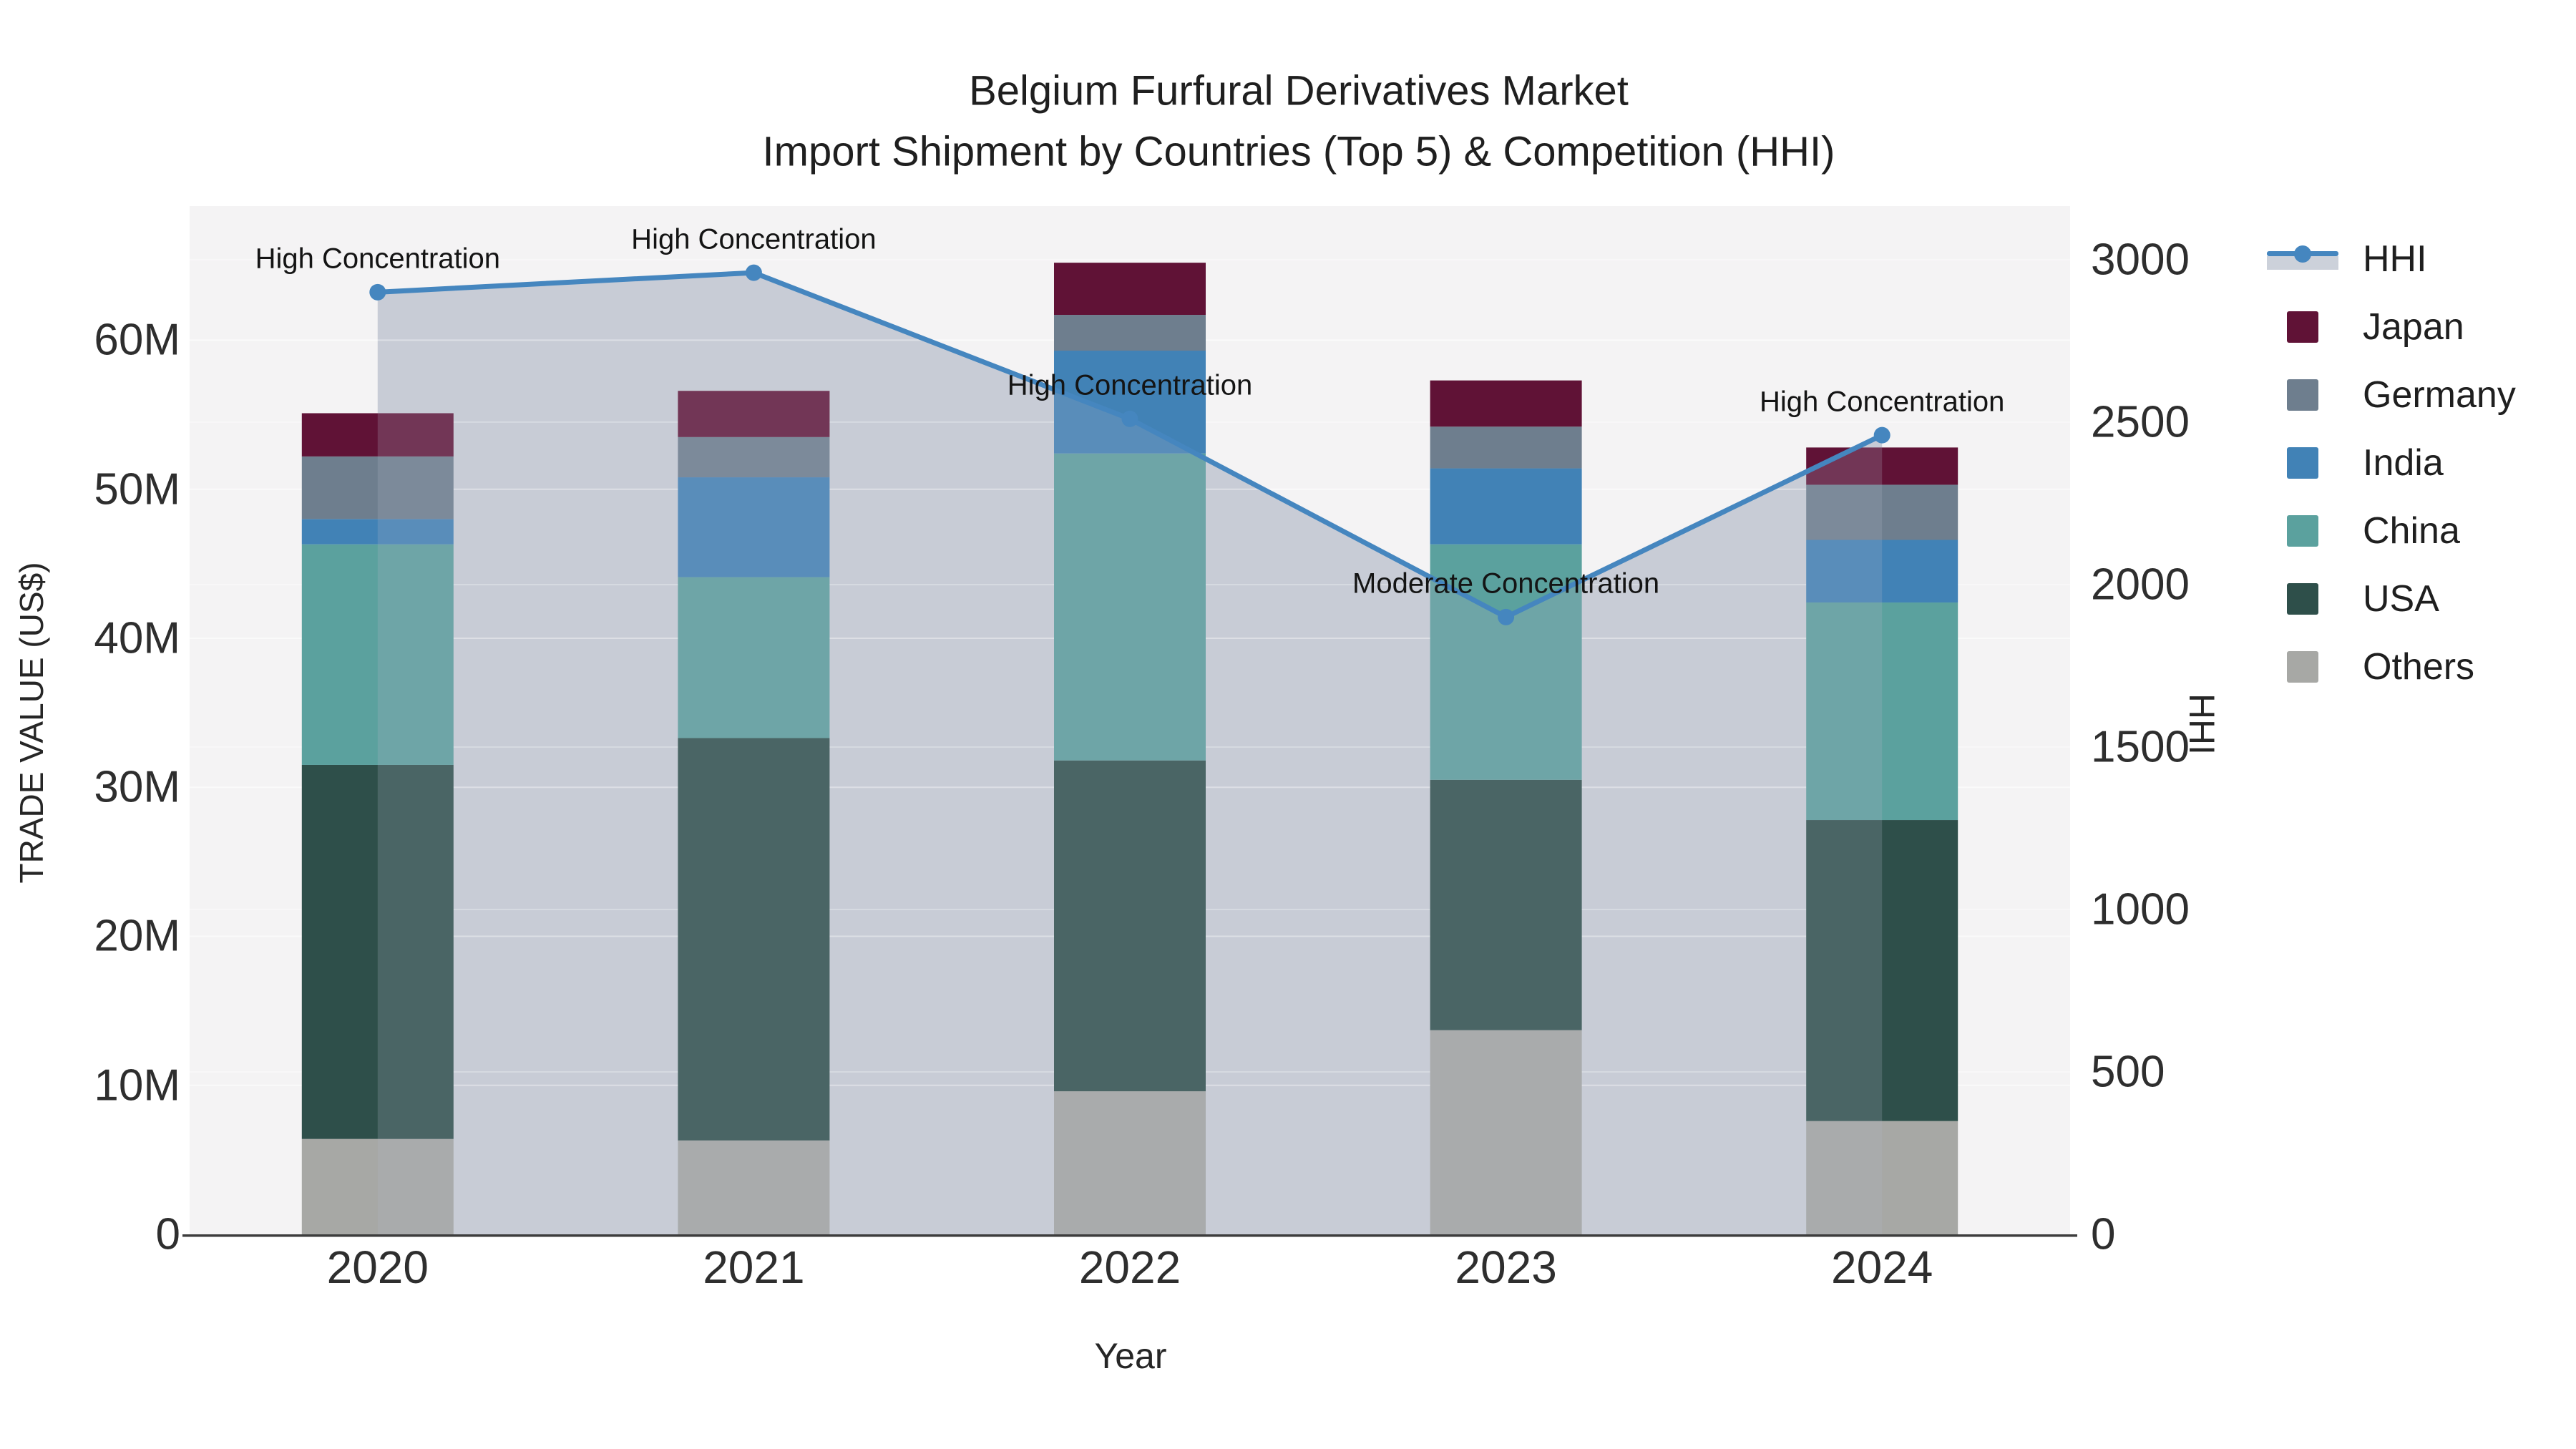 This screenshot has height=1449, width=2576. What do you see at coordinates (1882, 571) in the screenshot?
I see `bar-segment-india-2024` at bounding box center [1882, 571].